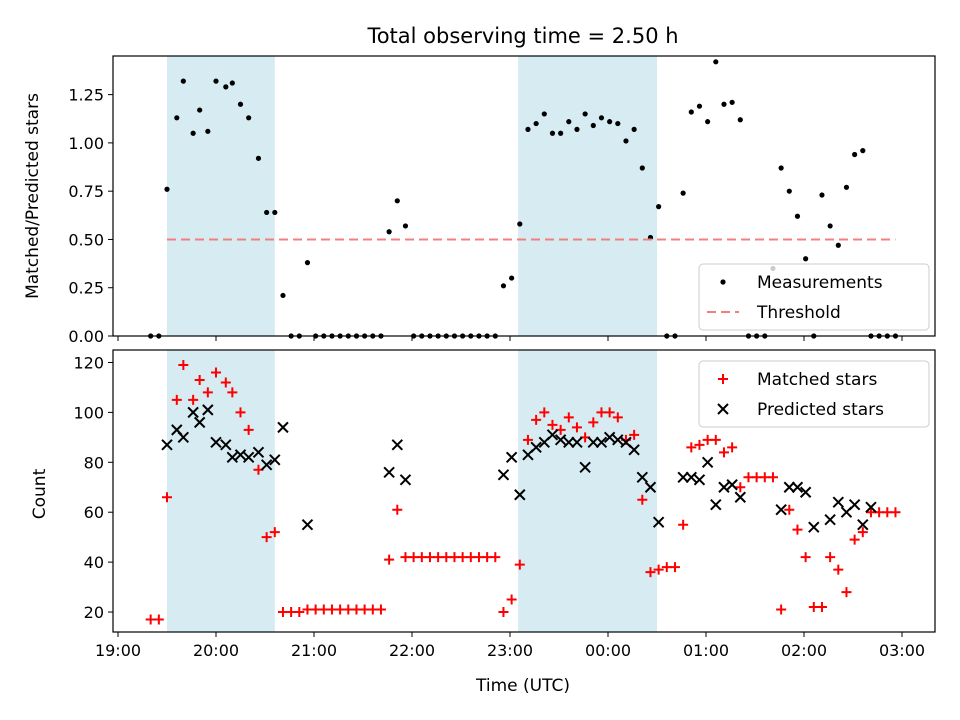 Image resolution: width=960 pixels, height=720 pixels. I want to click on y-tick-label: 0.00, so click(86, 336).